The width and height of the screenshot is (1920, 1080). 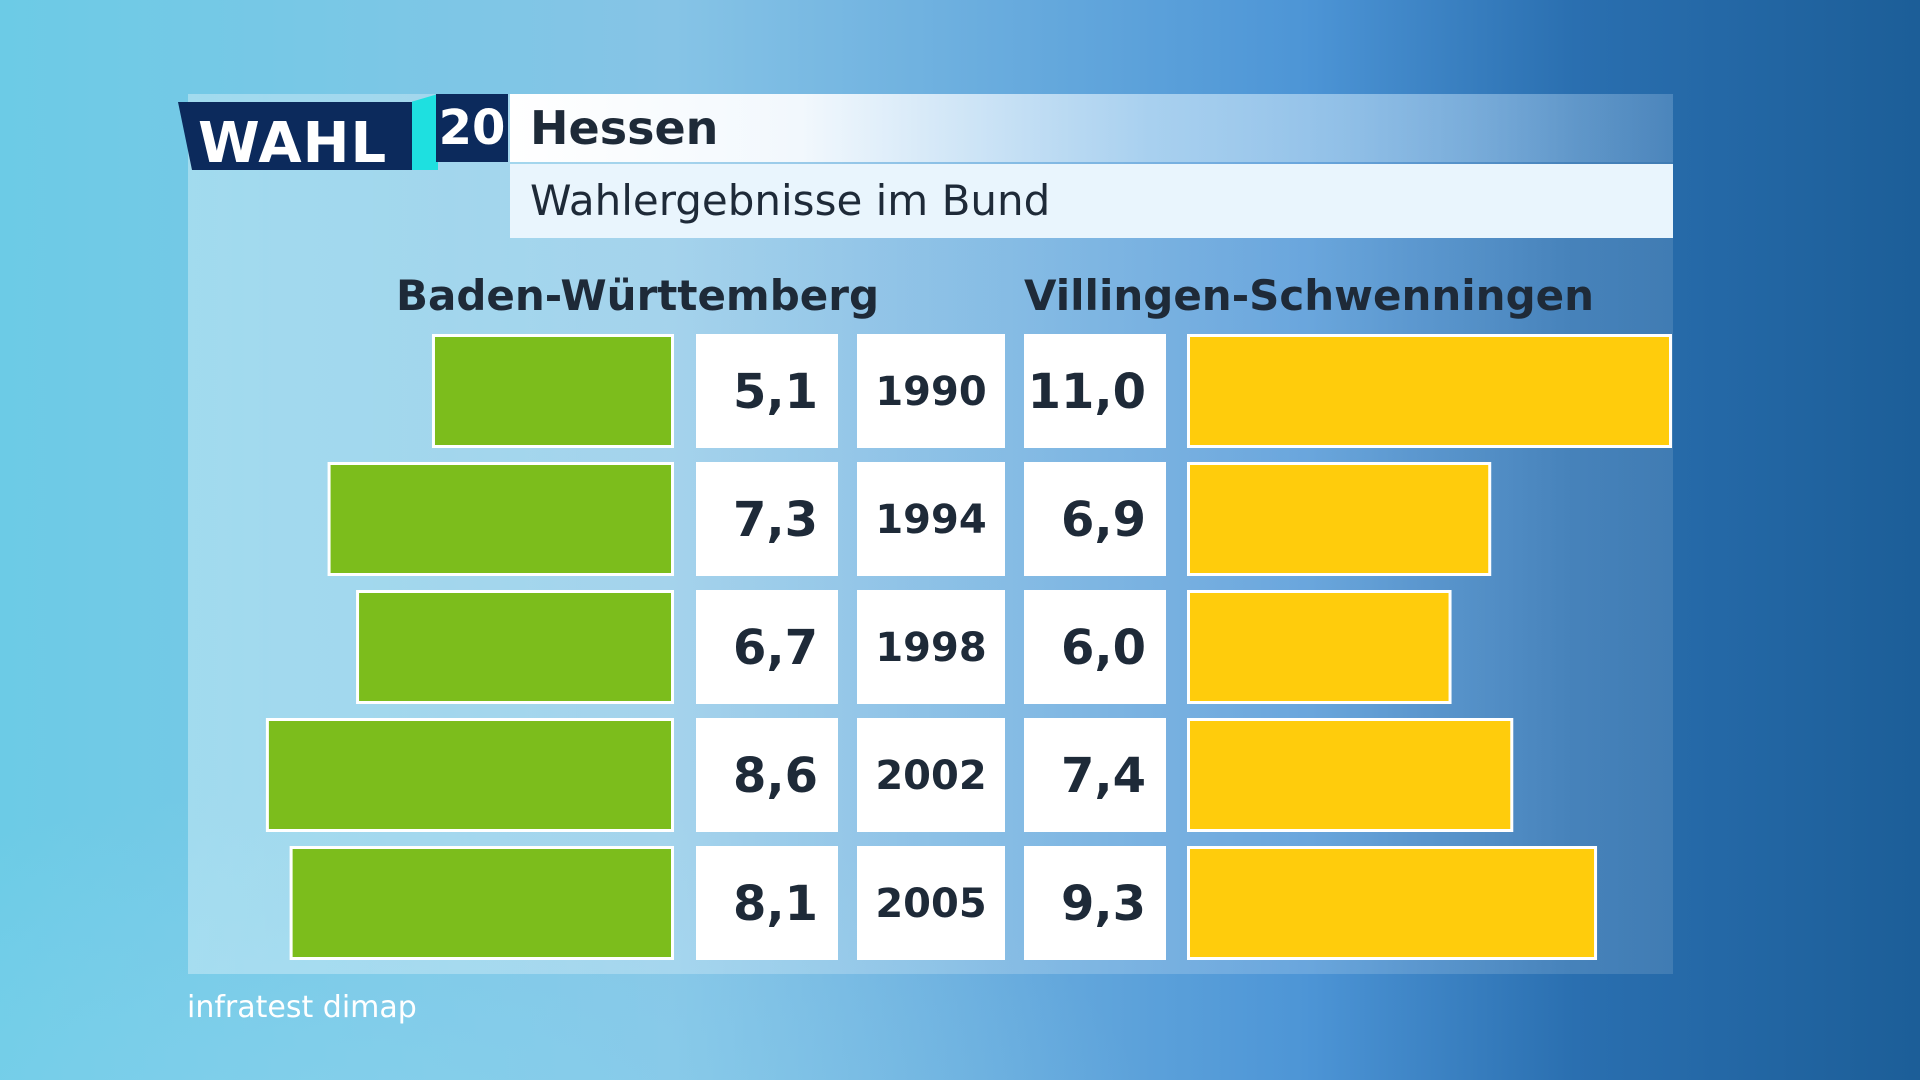 I want to click on series-header-left: Baden-Württemberg, so click(x=638, y=295).